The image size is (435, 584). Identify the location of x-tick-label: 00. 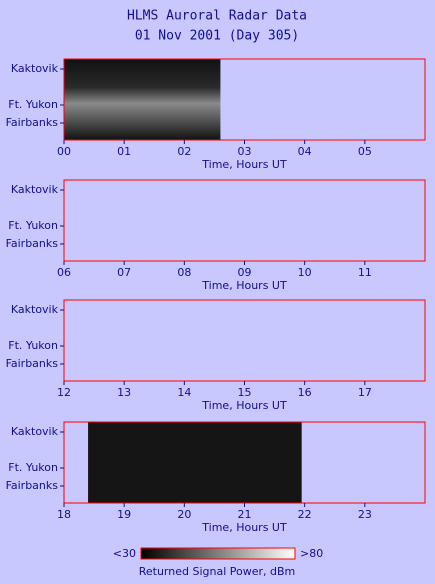
(64, 151).